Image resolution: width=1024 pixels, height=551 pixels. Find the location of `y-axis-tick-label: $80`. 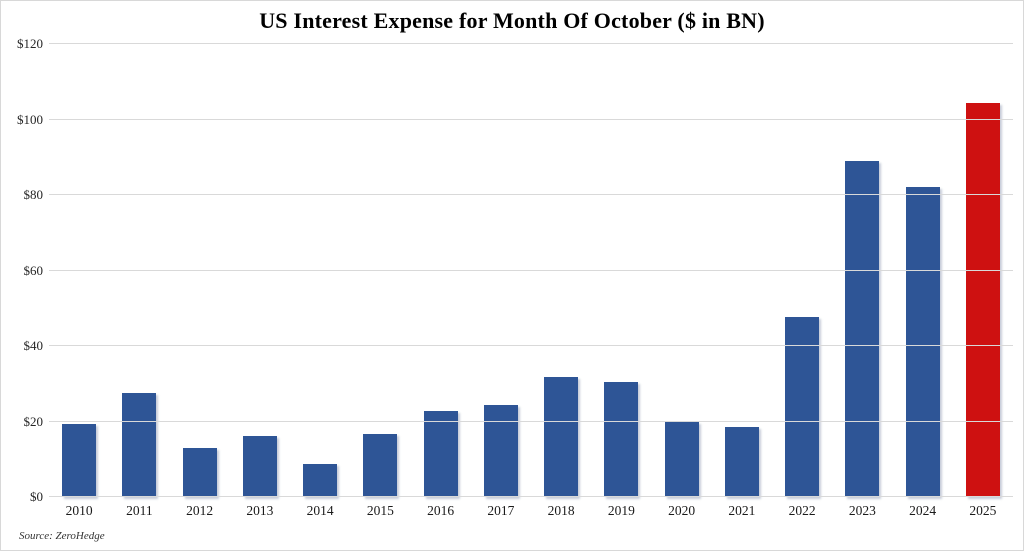

y-axis-tick-label: $80 is located at coordinates (33, 195).